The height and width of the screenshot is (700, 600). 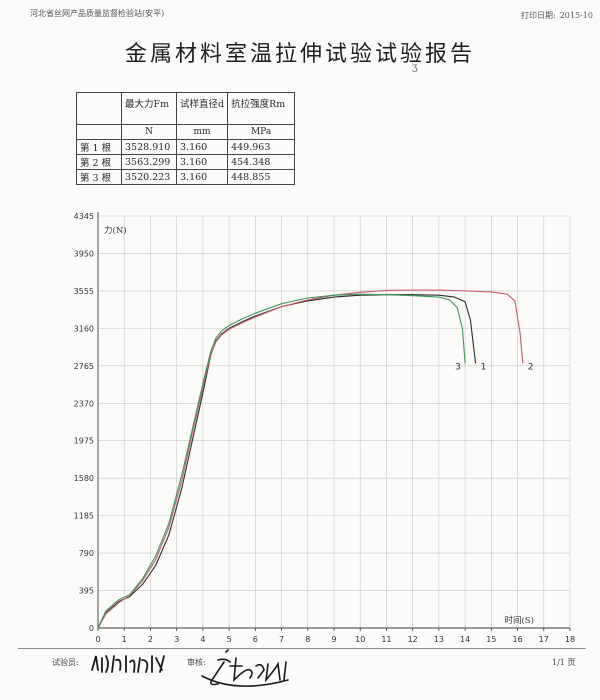 What do you see at coordinates (186, 162) in the screenshot?
I see `table-row: 第 2 根 3563.299 3.160 454.348` at bounding box center [186, 162].